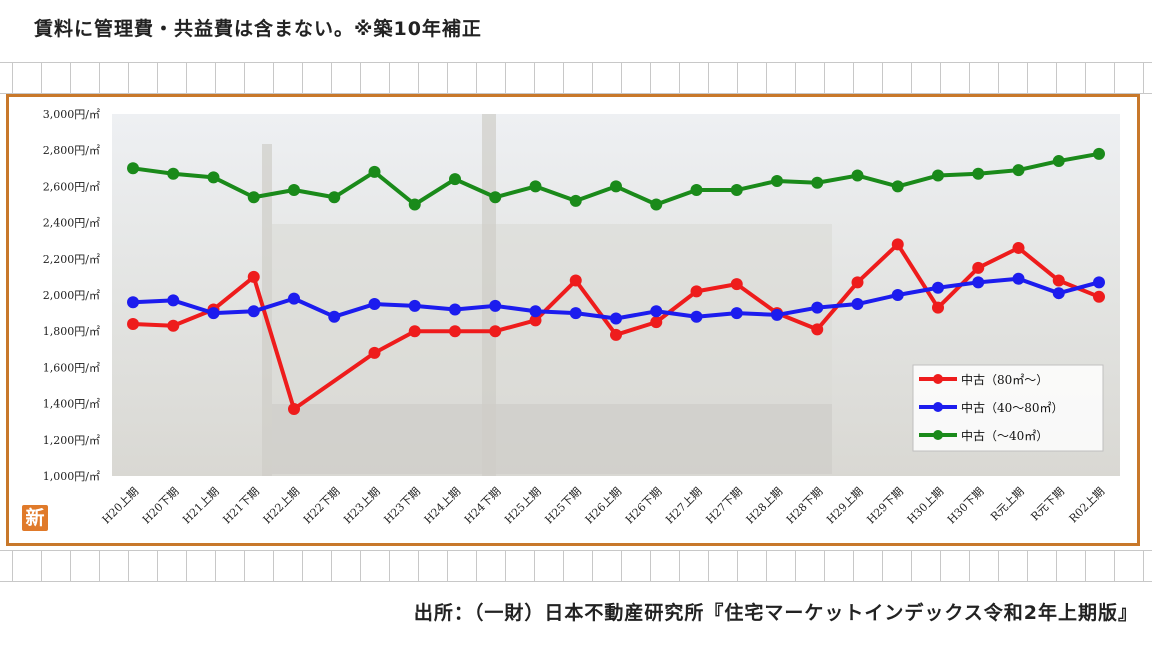 This screenshot has width=1152, height=647. I want to click on legend-label: 中古（80㎡～）, so click(1004, 379).